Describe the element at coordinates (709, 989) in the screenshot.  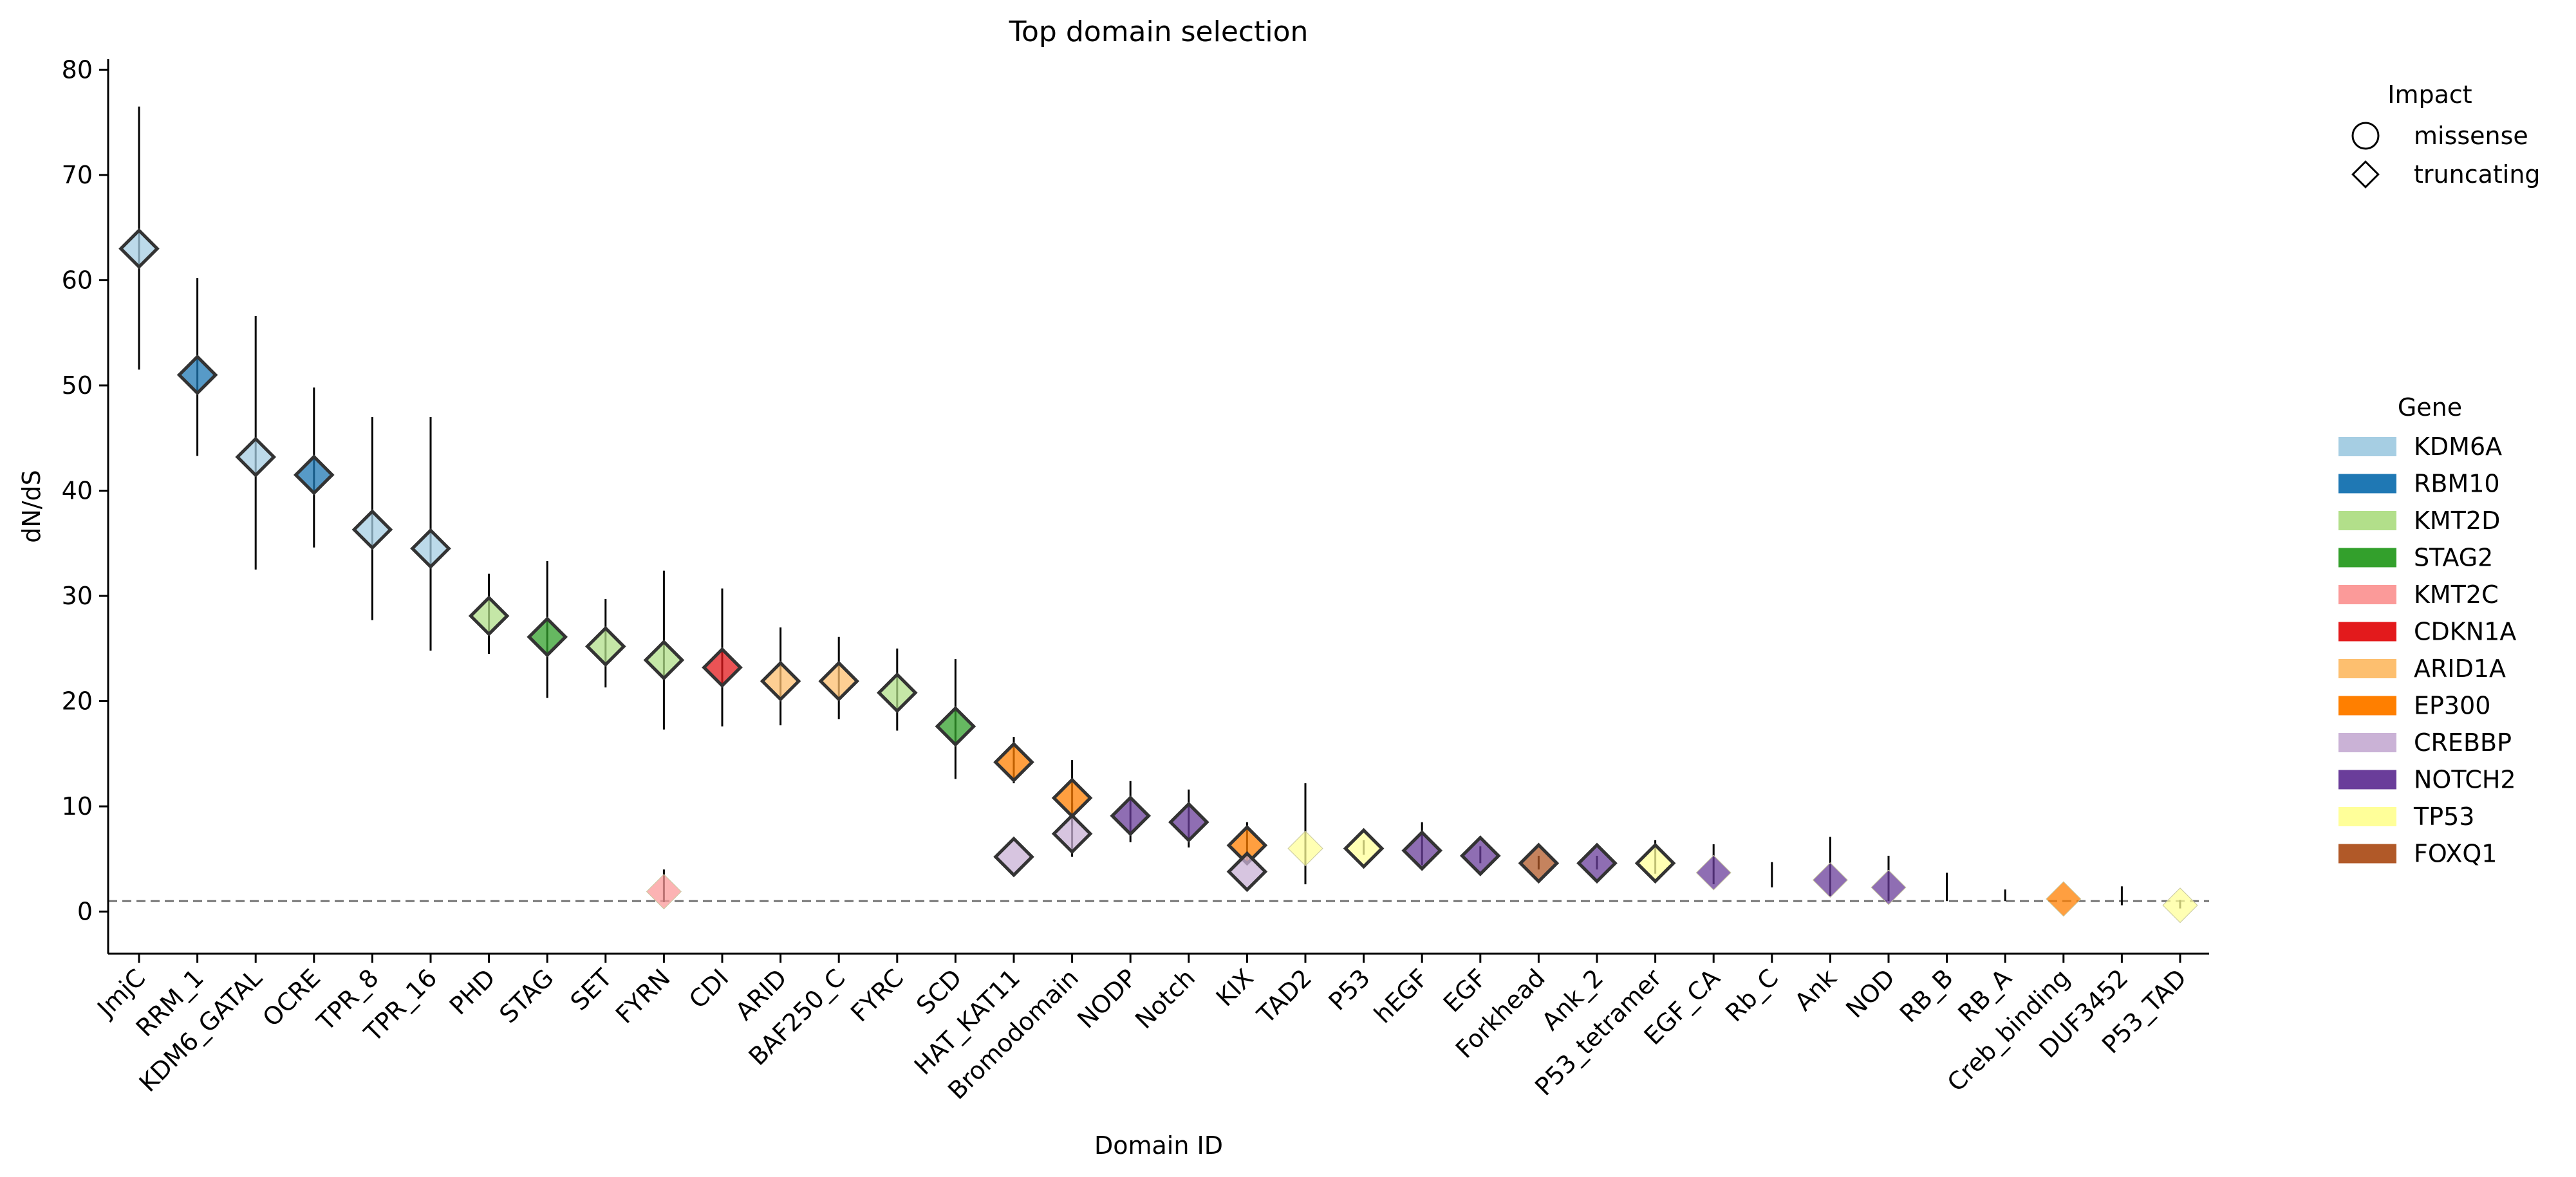
I see `x-tick-label: CDI` at that location.